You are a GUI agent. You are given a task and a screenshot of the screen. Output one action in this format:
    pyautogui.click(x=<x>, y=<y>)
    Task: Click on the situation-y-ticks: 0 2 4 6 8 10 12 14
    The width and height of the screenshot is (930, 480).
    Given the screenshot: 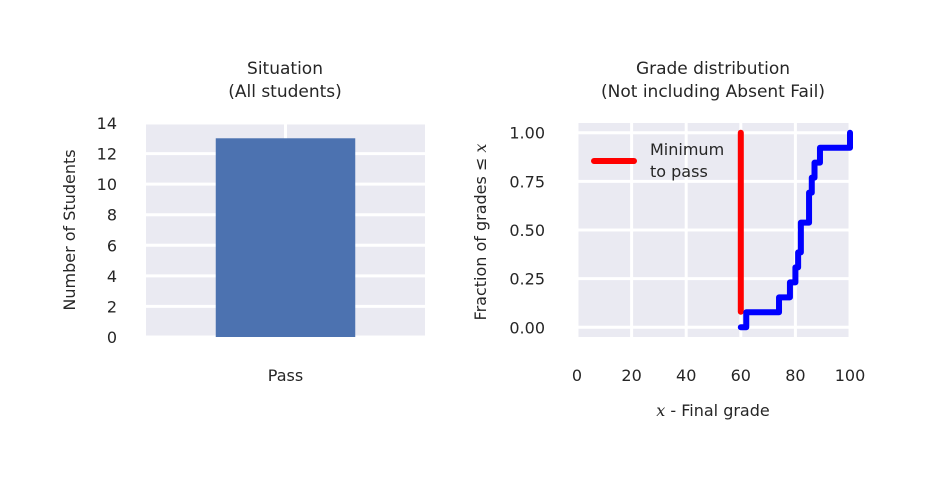 What is the action you would take?
    pyautogui.click(x=107, y=230)
    